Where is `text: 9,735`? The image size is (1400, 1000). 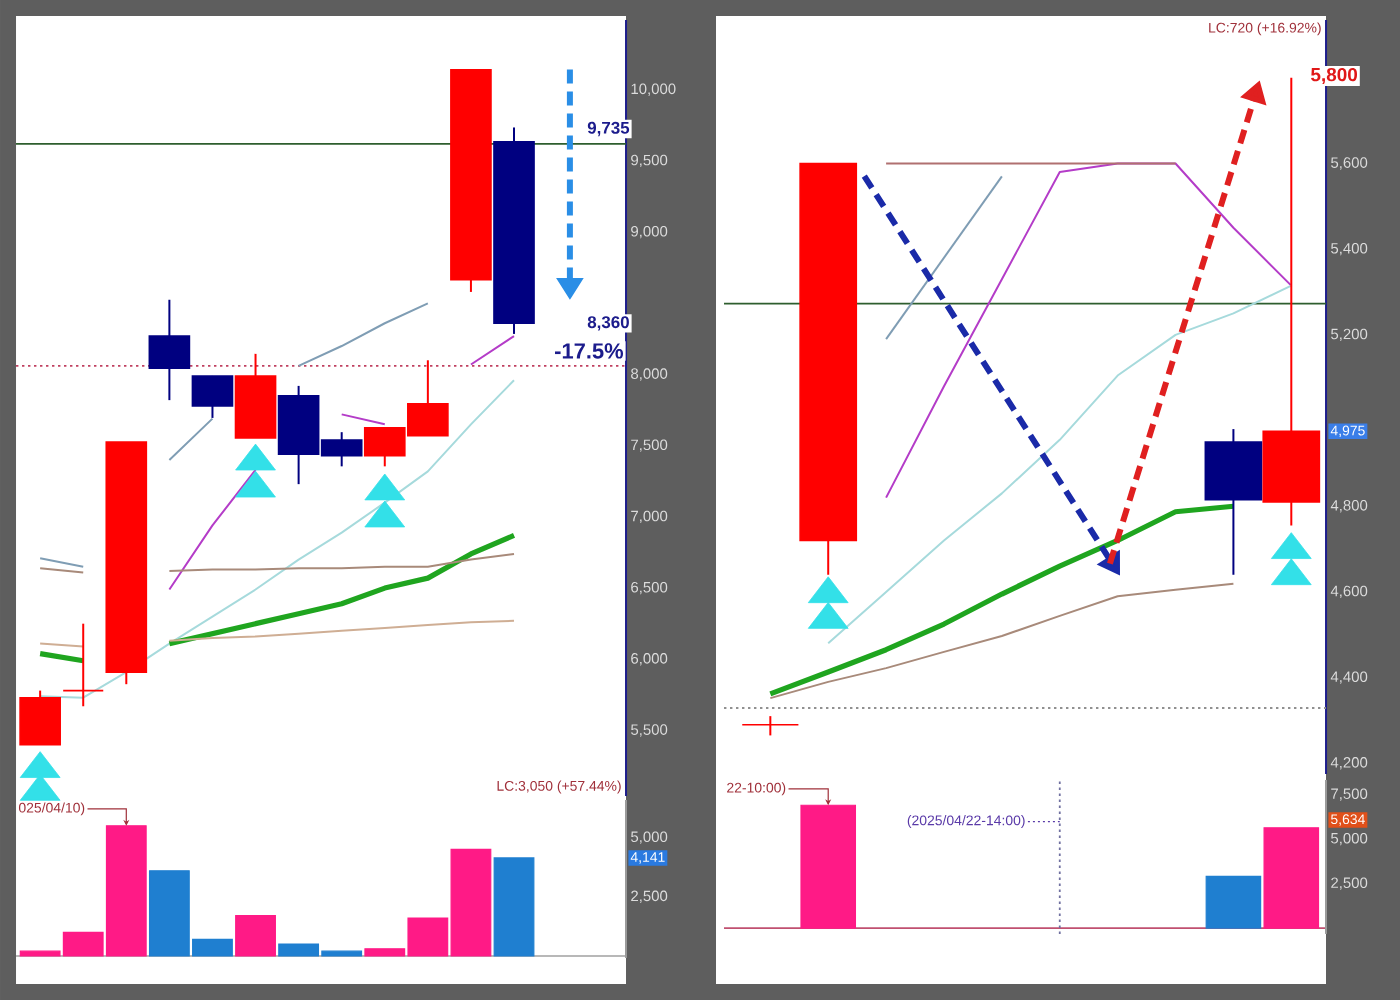 text: 9,735 is located at coordinates (608, 129).